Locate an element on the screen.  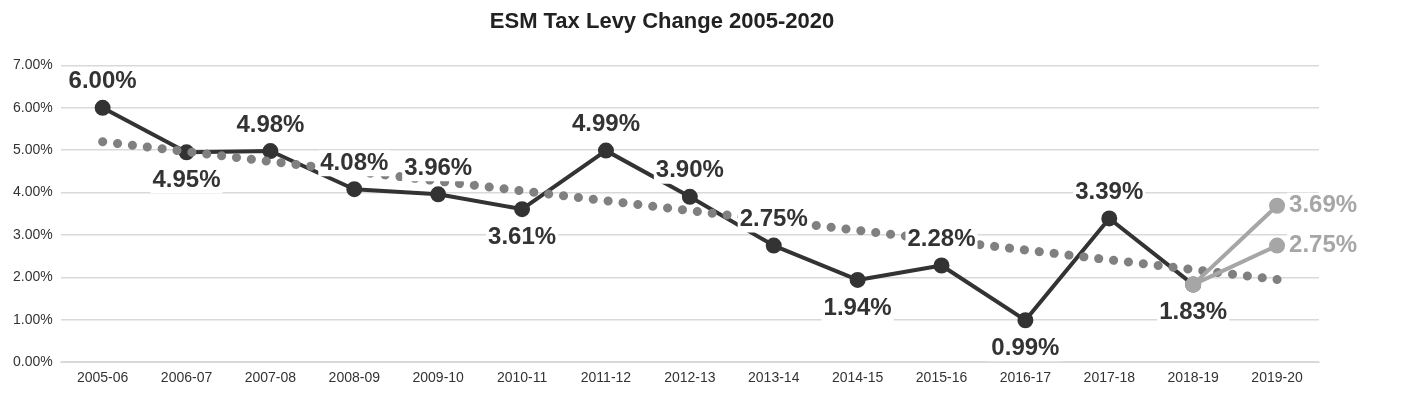
y-tick-label: 7.00% is located at coordinates (32, 64).